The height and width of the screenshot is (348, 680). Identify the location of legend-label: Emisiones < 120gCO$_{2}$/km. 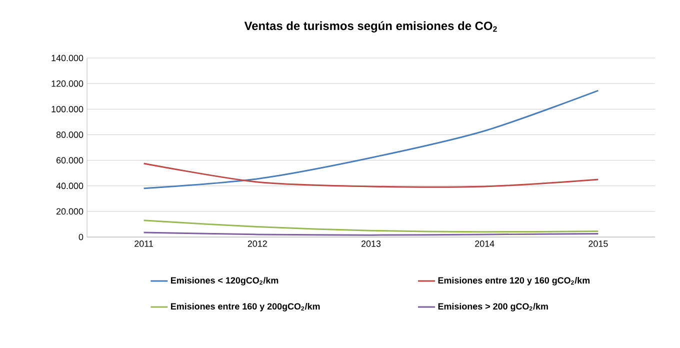
(224, 281).